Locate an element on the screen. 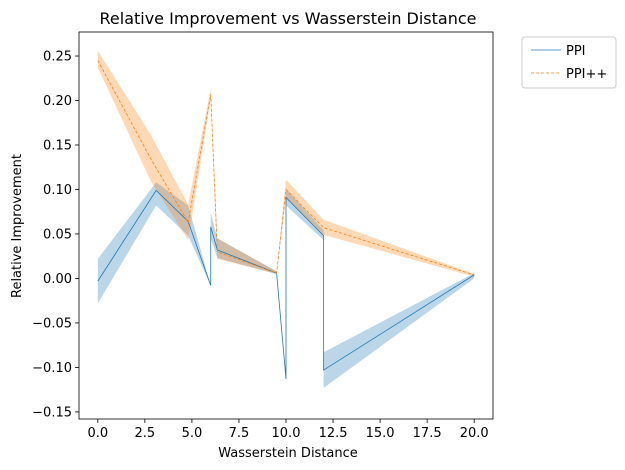  y-tick-label: −0.15 is located at coordinates (52, 412).